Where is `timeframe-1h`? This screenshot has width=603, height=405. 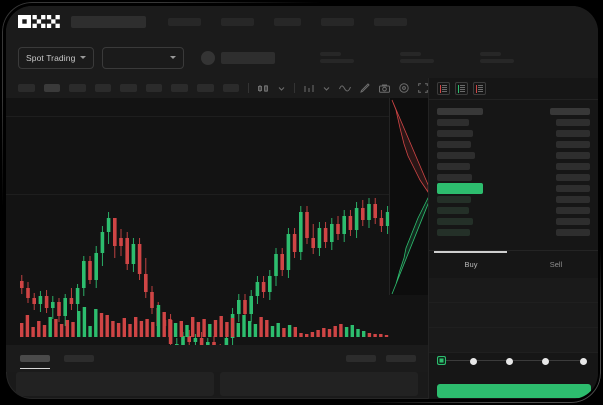 timeframe-1h is located at coordinates (103, 88).